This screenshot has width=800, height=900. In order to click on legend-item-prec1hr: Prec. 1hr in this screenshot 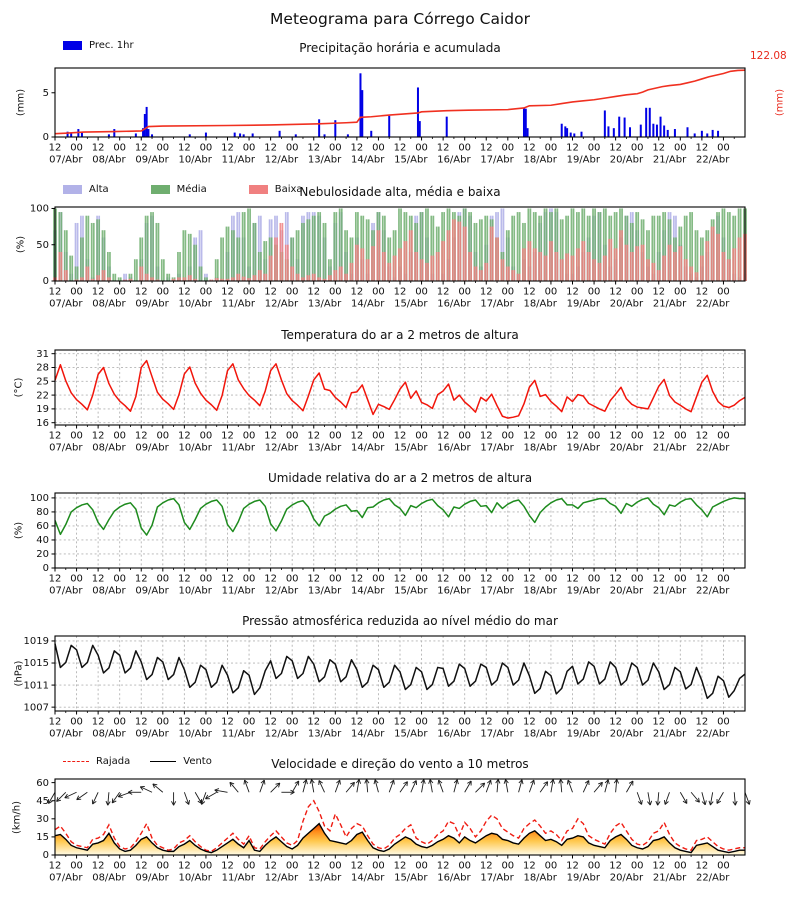, I will do `click(98, 45)`.